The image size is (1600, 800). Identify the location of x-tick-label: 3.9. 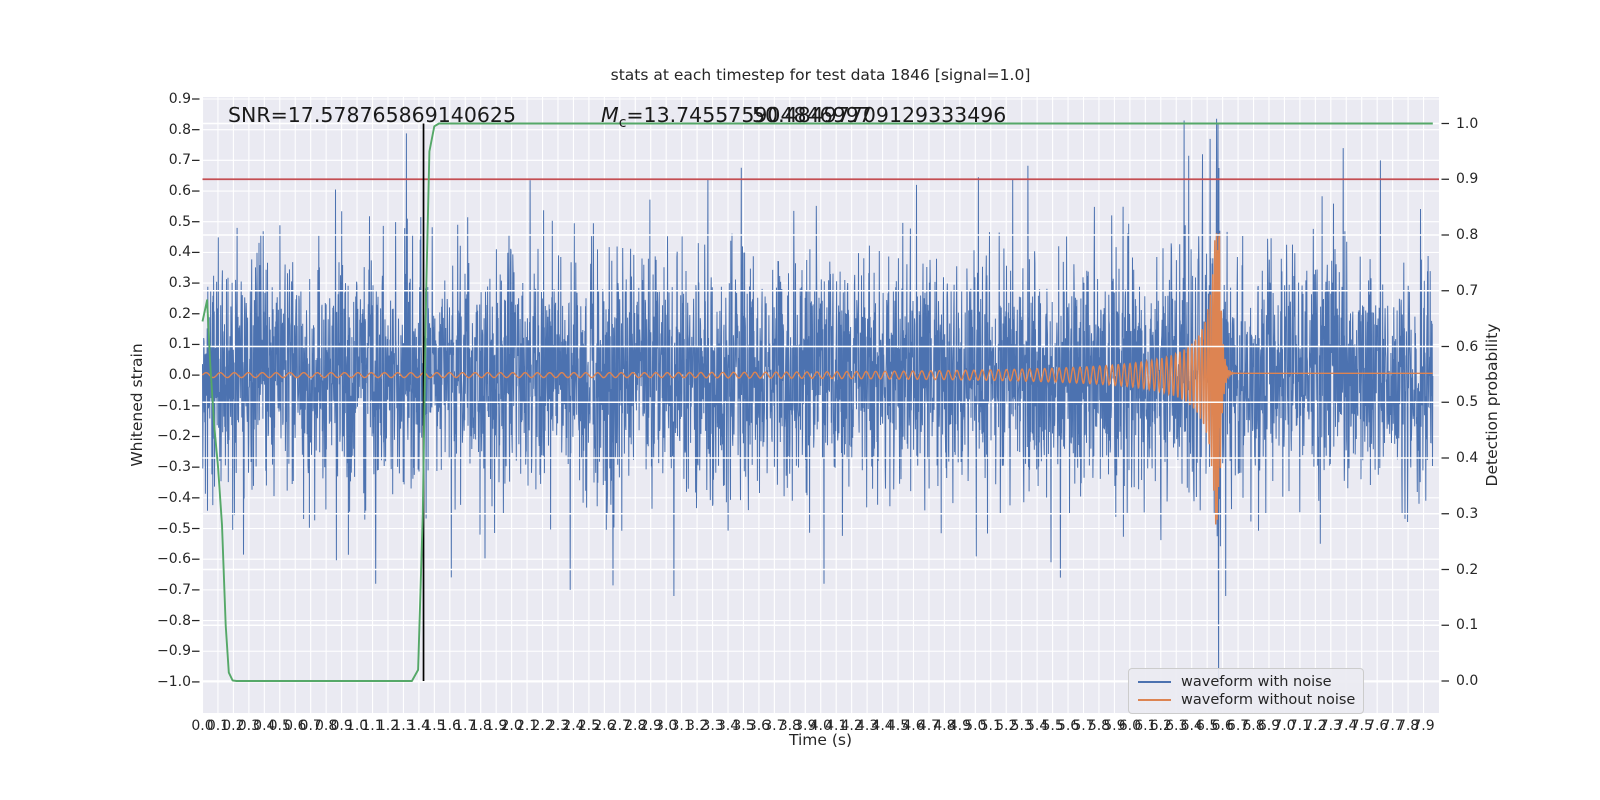
(805, 726).